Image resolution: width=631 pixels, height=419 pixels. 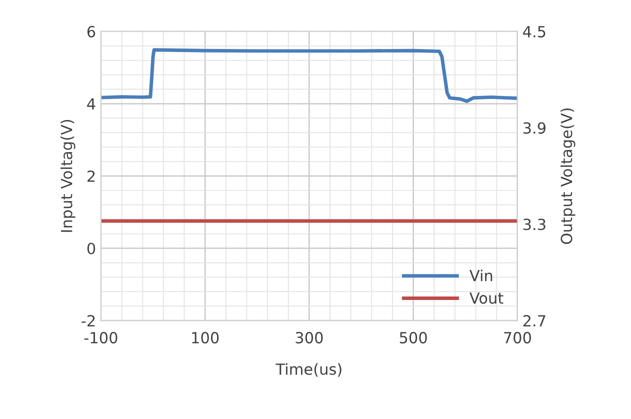 I want to click on y-tick-label: 0, so click(x=91, y=248).